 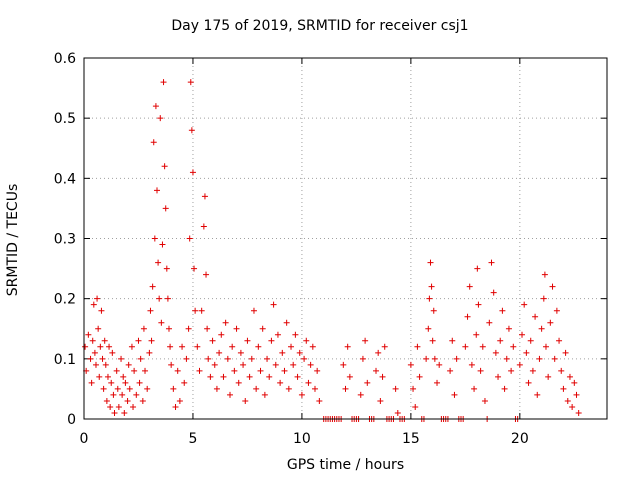 I want to click on y-tick-label: 0.5, so click(x=65, y=119).